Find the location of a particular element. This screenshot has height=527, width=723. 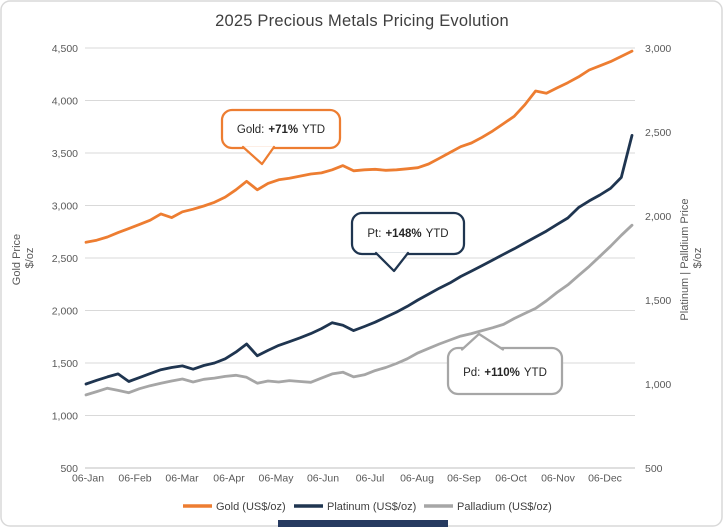

legend-item-gold: Gold (US$/oz) is located at coordinates (234, 507).